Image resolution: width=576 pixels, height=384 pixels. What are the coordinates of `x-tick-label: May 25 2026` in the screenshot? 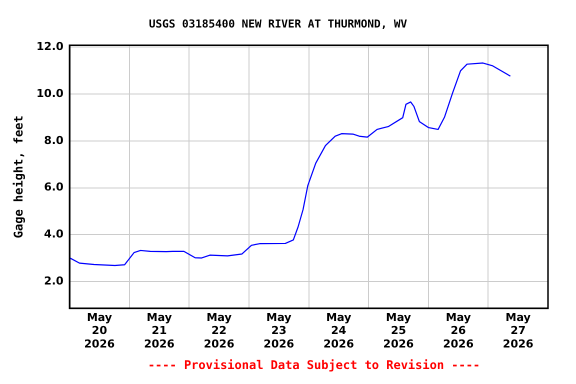 It's located at (398, 330).